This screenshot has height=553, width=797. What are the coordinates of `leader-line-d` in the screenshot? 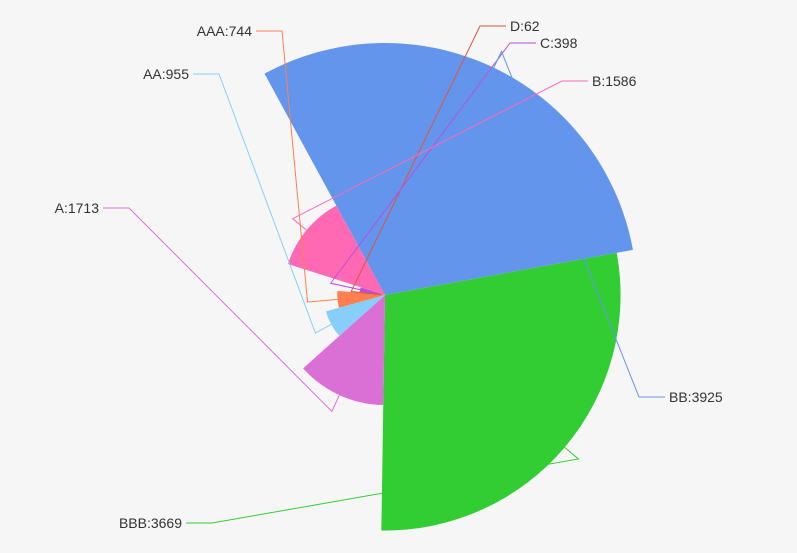 It's located at (428, 160).